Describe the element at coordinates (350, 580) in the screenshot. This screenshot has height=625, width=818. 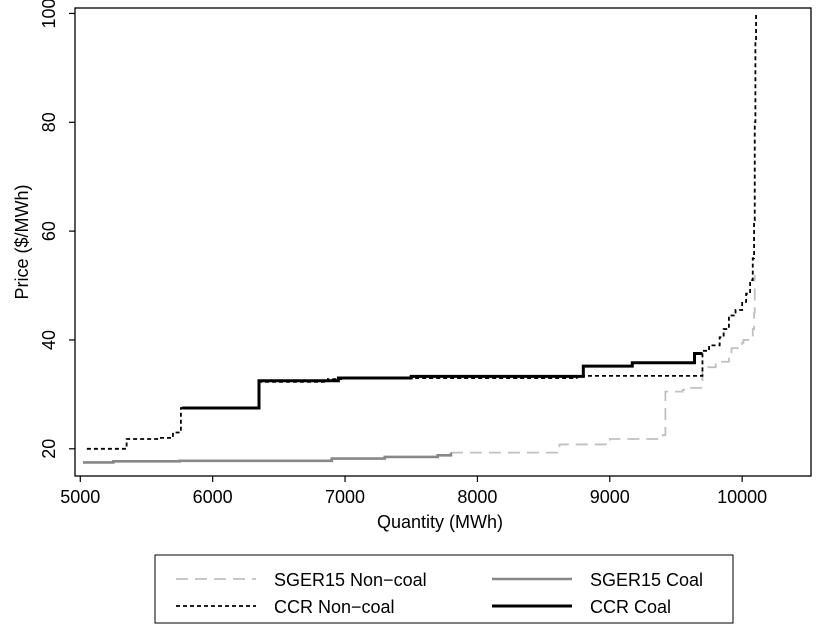
I see `legend-label-0: SGER15 Non−coal` at that location.